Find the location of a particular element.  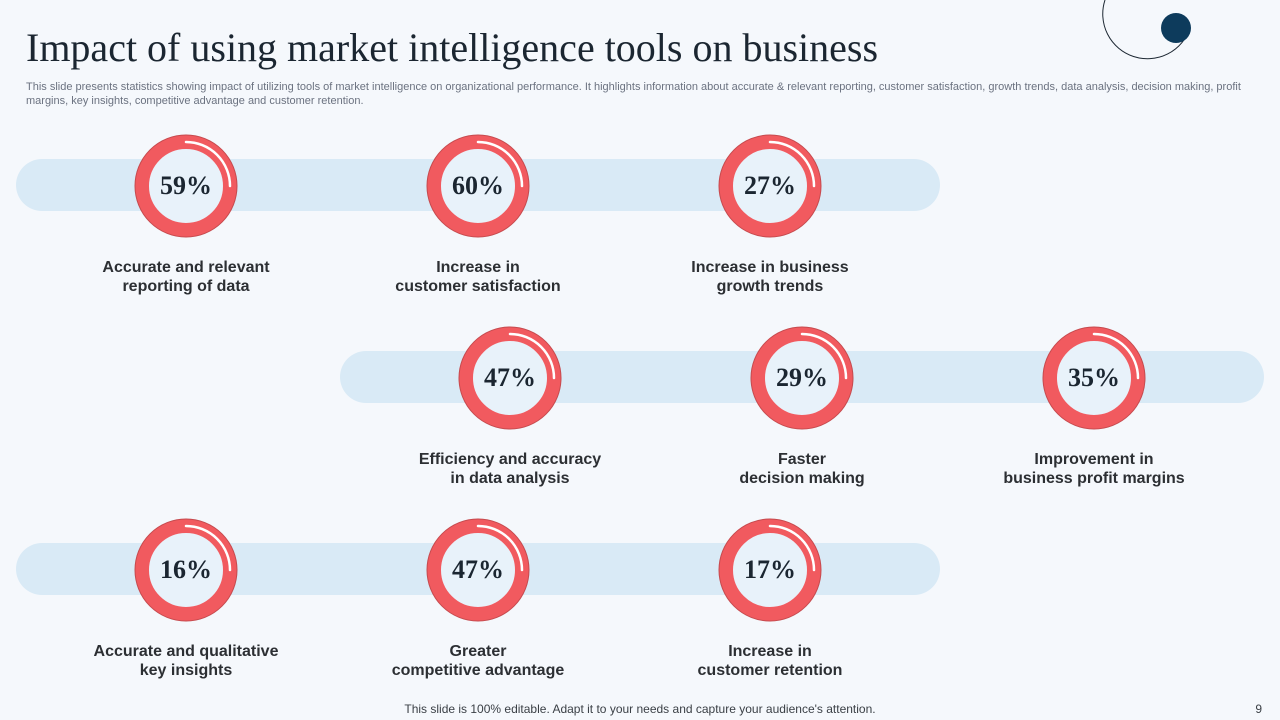

stat-label-line2: decision making is located at coordinates (802, 478).